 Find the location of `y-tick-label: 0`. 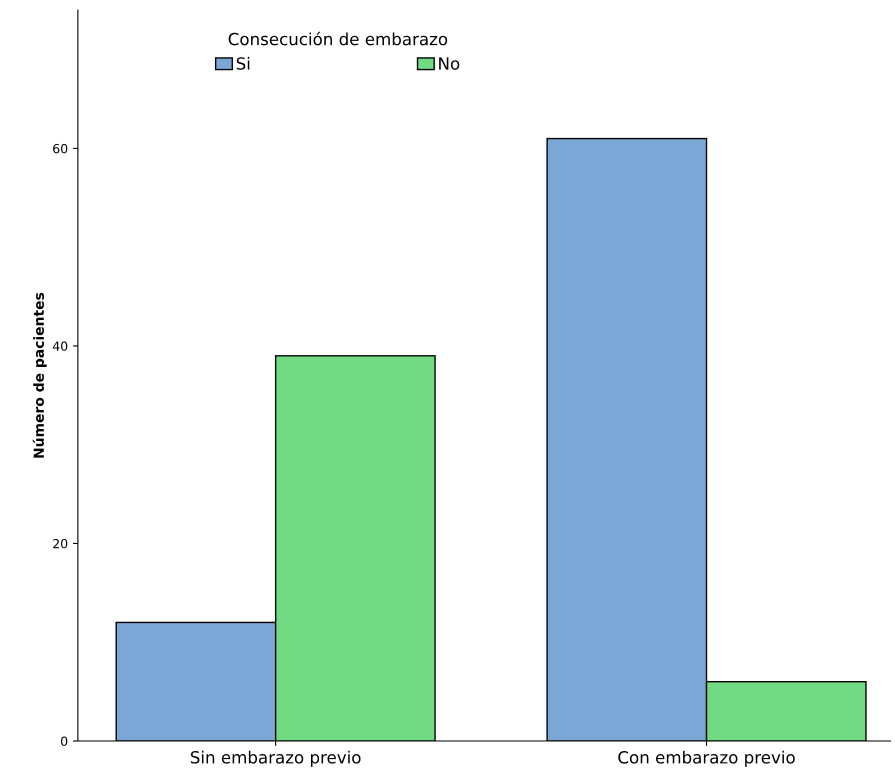

y-tick-label: 0 is located at coordinates (64, 741).